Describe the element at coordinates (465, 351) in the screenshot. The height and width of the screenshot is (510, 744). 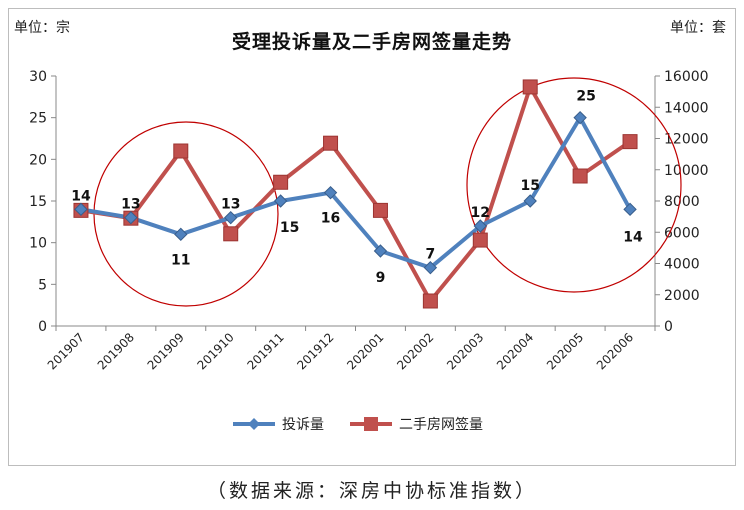
I see `x-tick-label: 202003` at that location.